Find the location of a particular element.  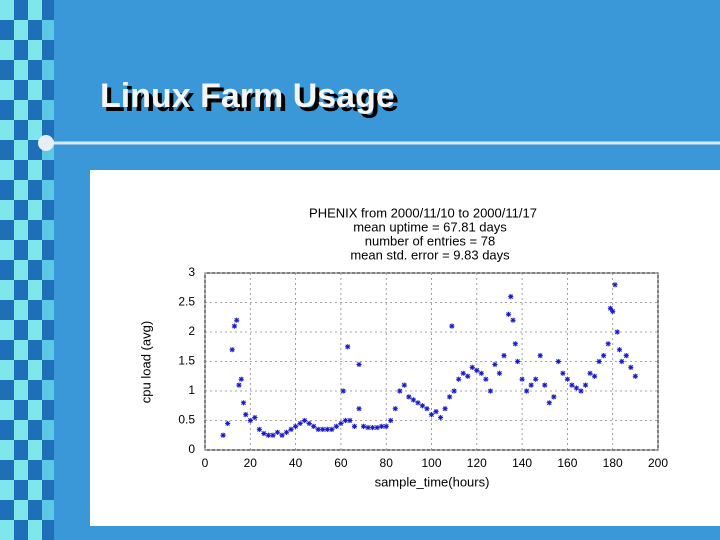

x-tick-label: 100 is located at coordinates (431, 463).